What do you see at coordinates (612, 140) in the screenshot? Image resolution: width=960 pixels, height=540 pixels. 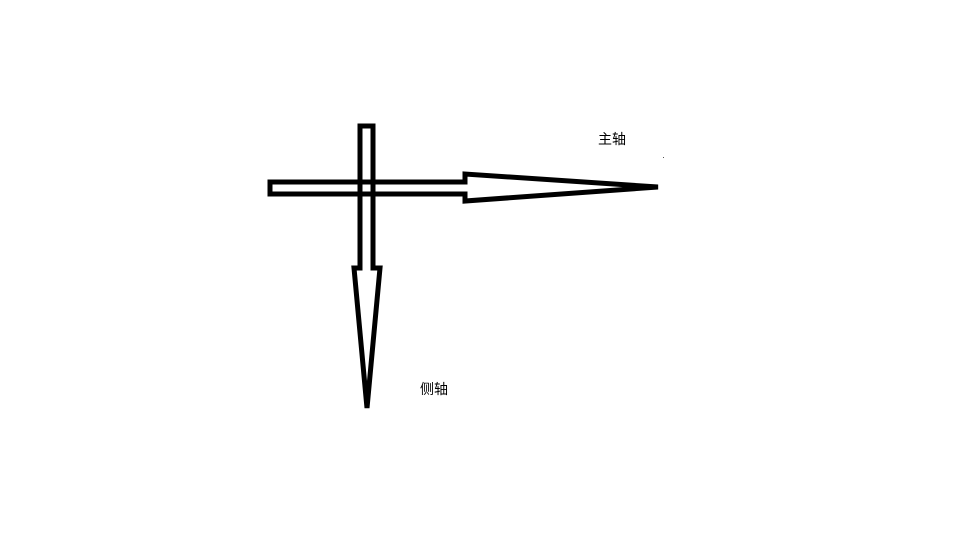 I see `main-axis-label: 主轴` at bounding box center [612, 140].